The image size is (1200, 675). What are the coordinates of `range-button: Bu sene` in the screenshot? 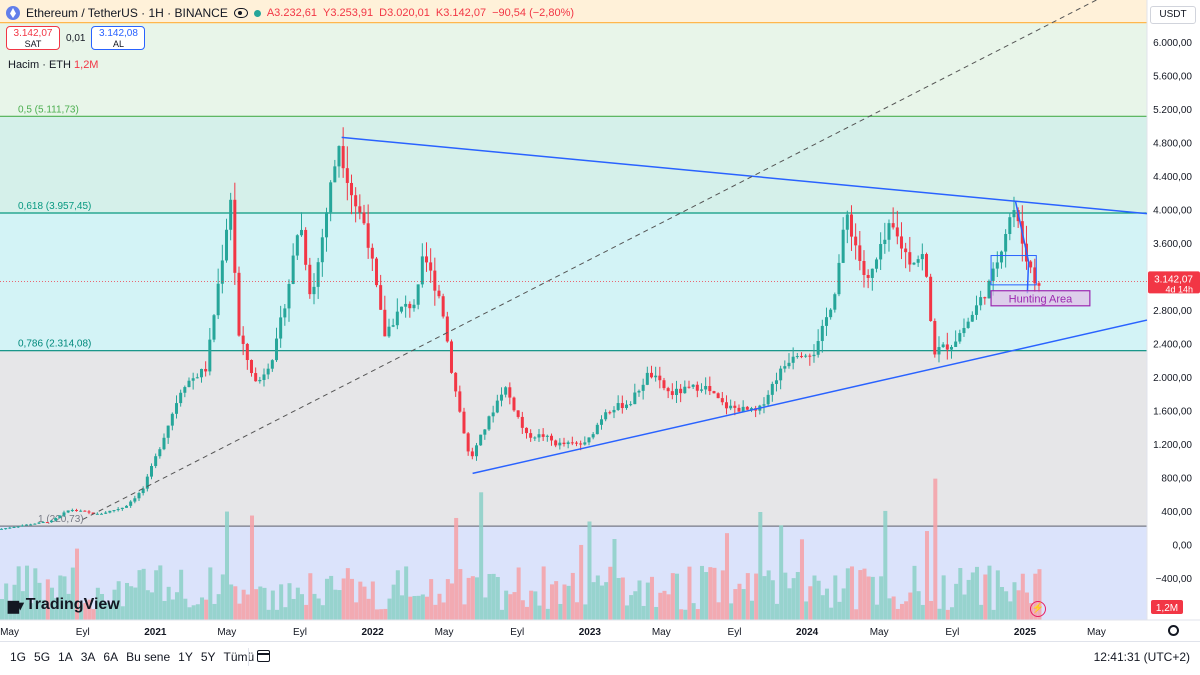 It's located at (148, 657).